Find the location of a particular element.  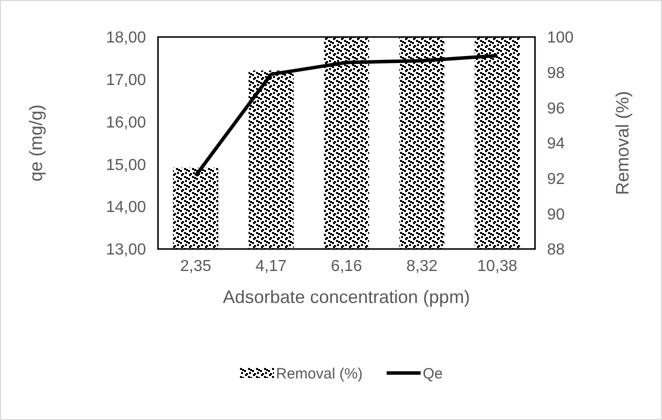

y-tick-label: 13,00 is located at coordinates (126, 250).